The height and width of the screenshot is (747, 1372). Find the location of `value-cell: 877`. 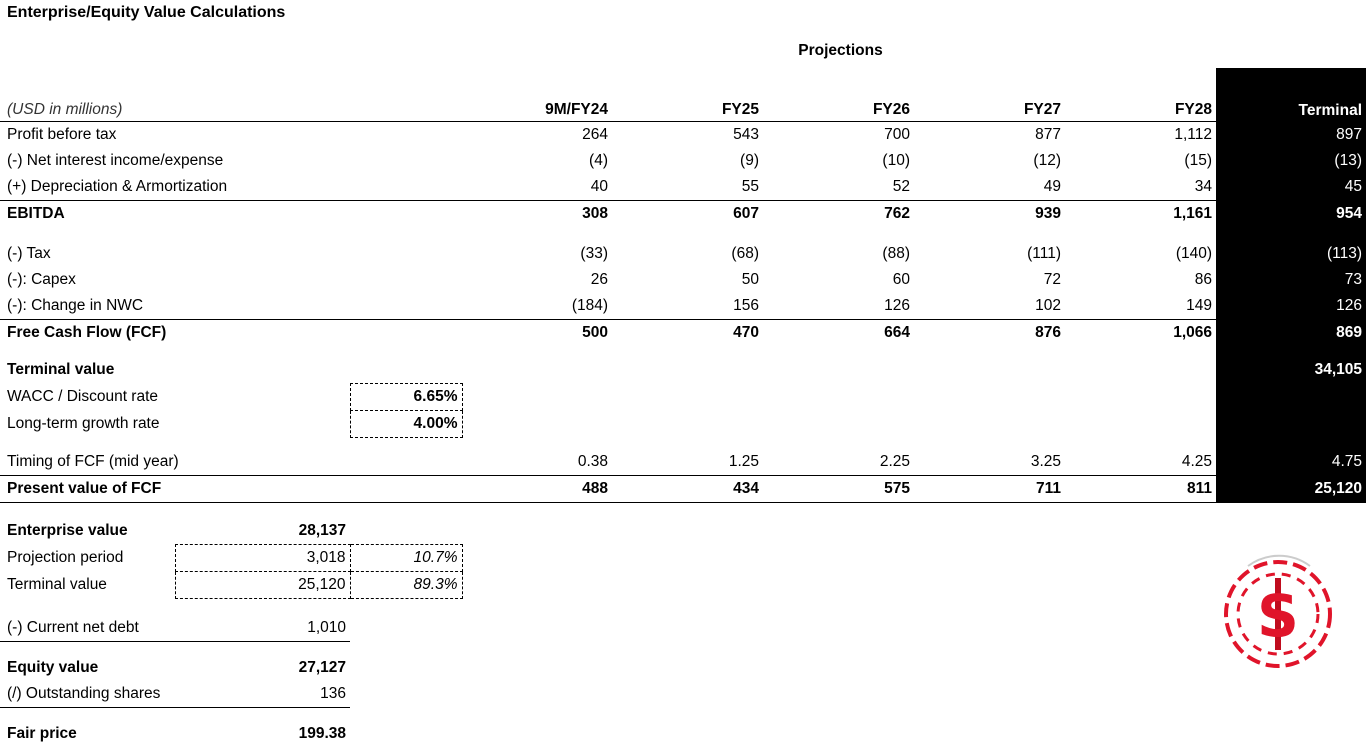

value-cell: 877 is located at coordinates (1048, 134).